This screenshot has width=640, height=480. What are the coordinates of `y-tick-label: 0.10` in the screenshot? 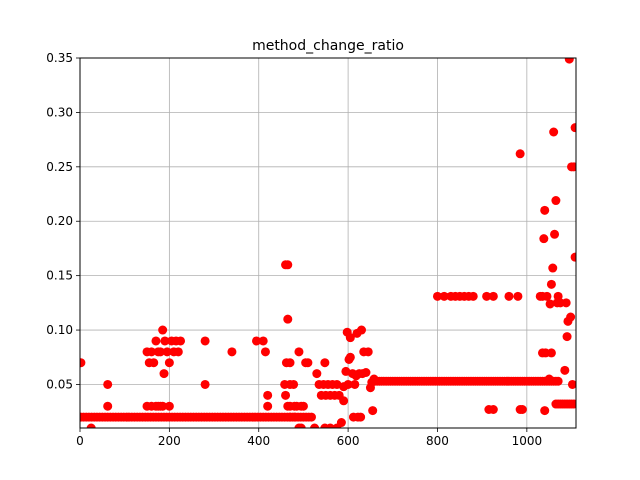 It's located at (59, 330).